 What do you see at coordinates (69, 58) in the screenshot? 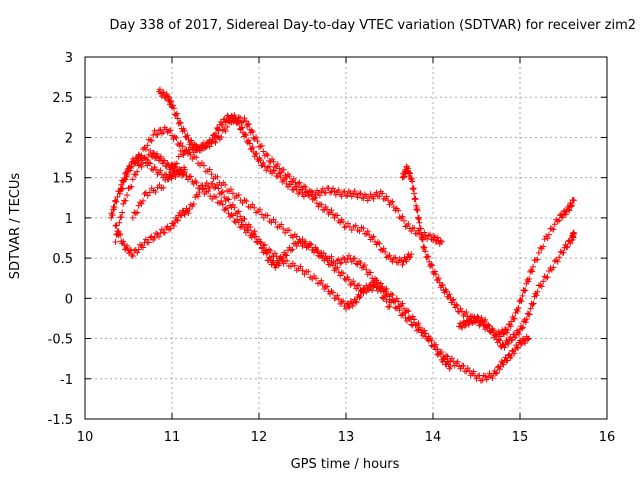
I see `y-tick-label: 3` at bounding box center [69, 58].